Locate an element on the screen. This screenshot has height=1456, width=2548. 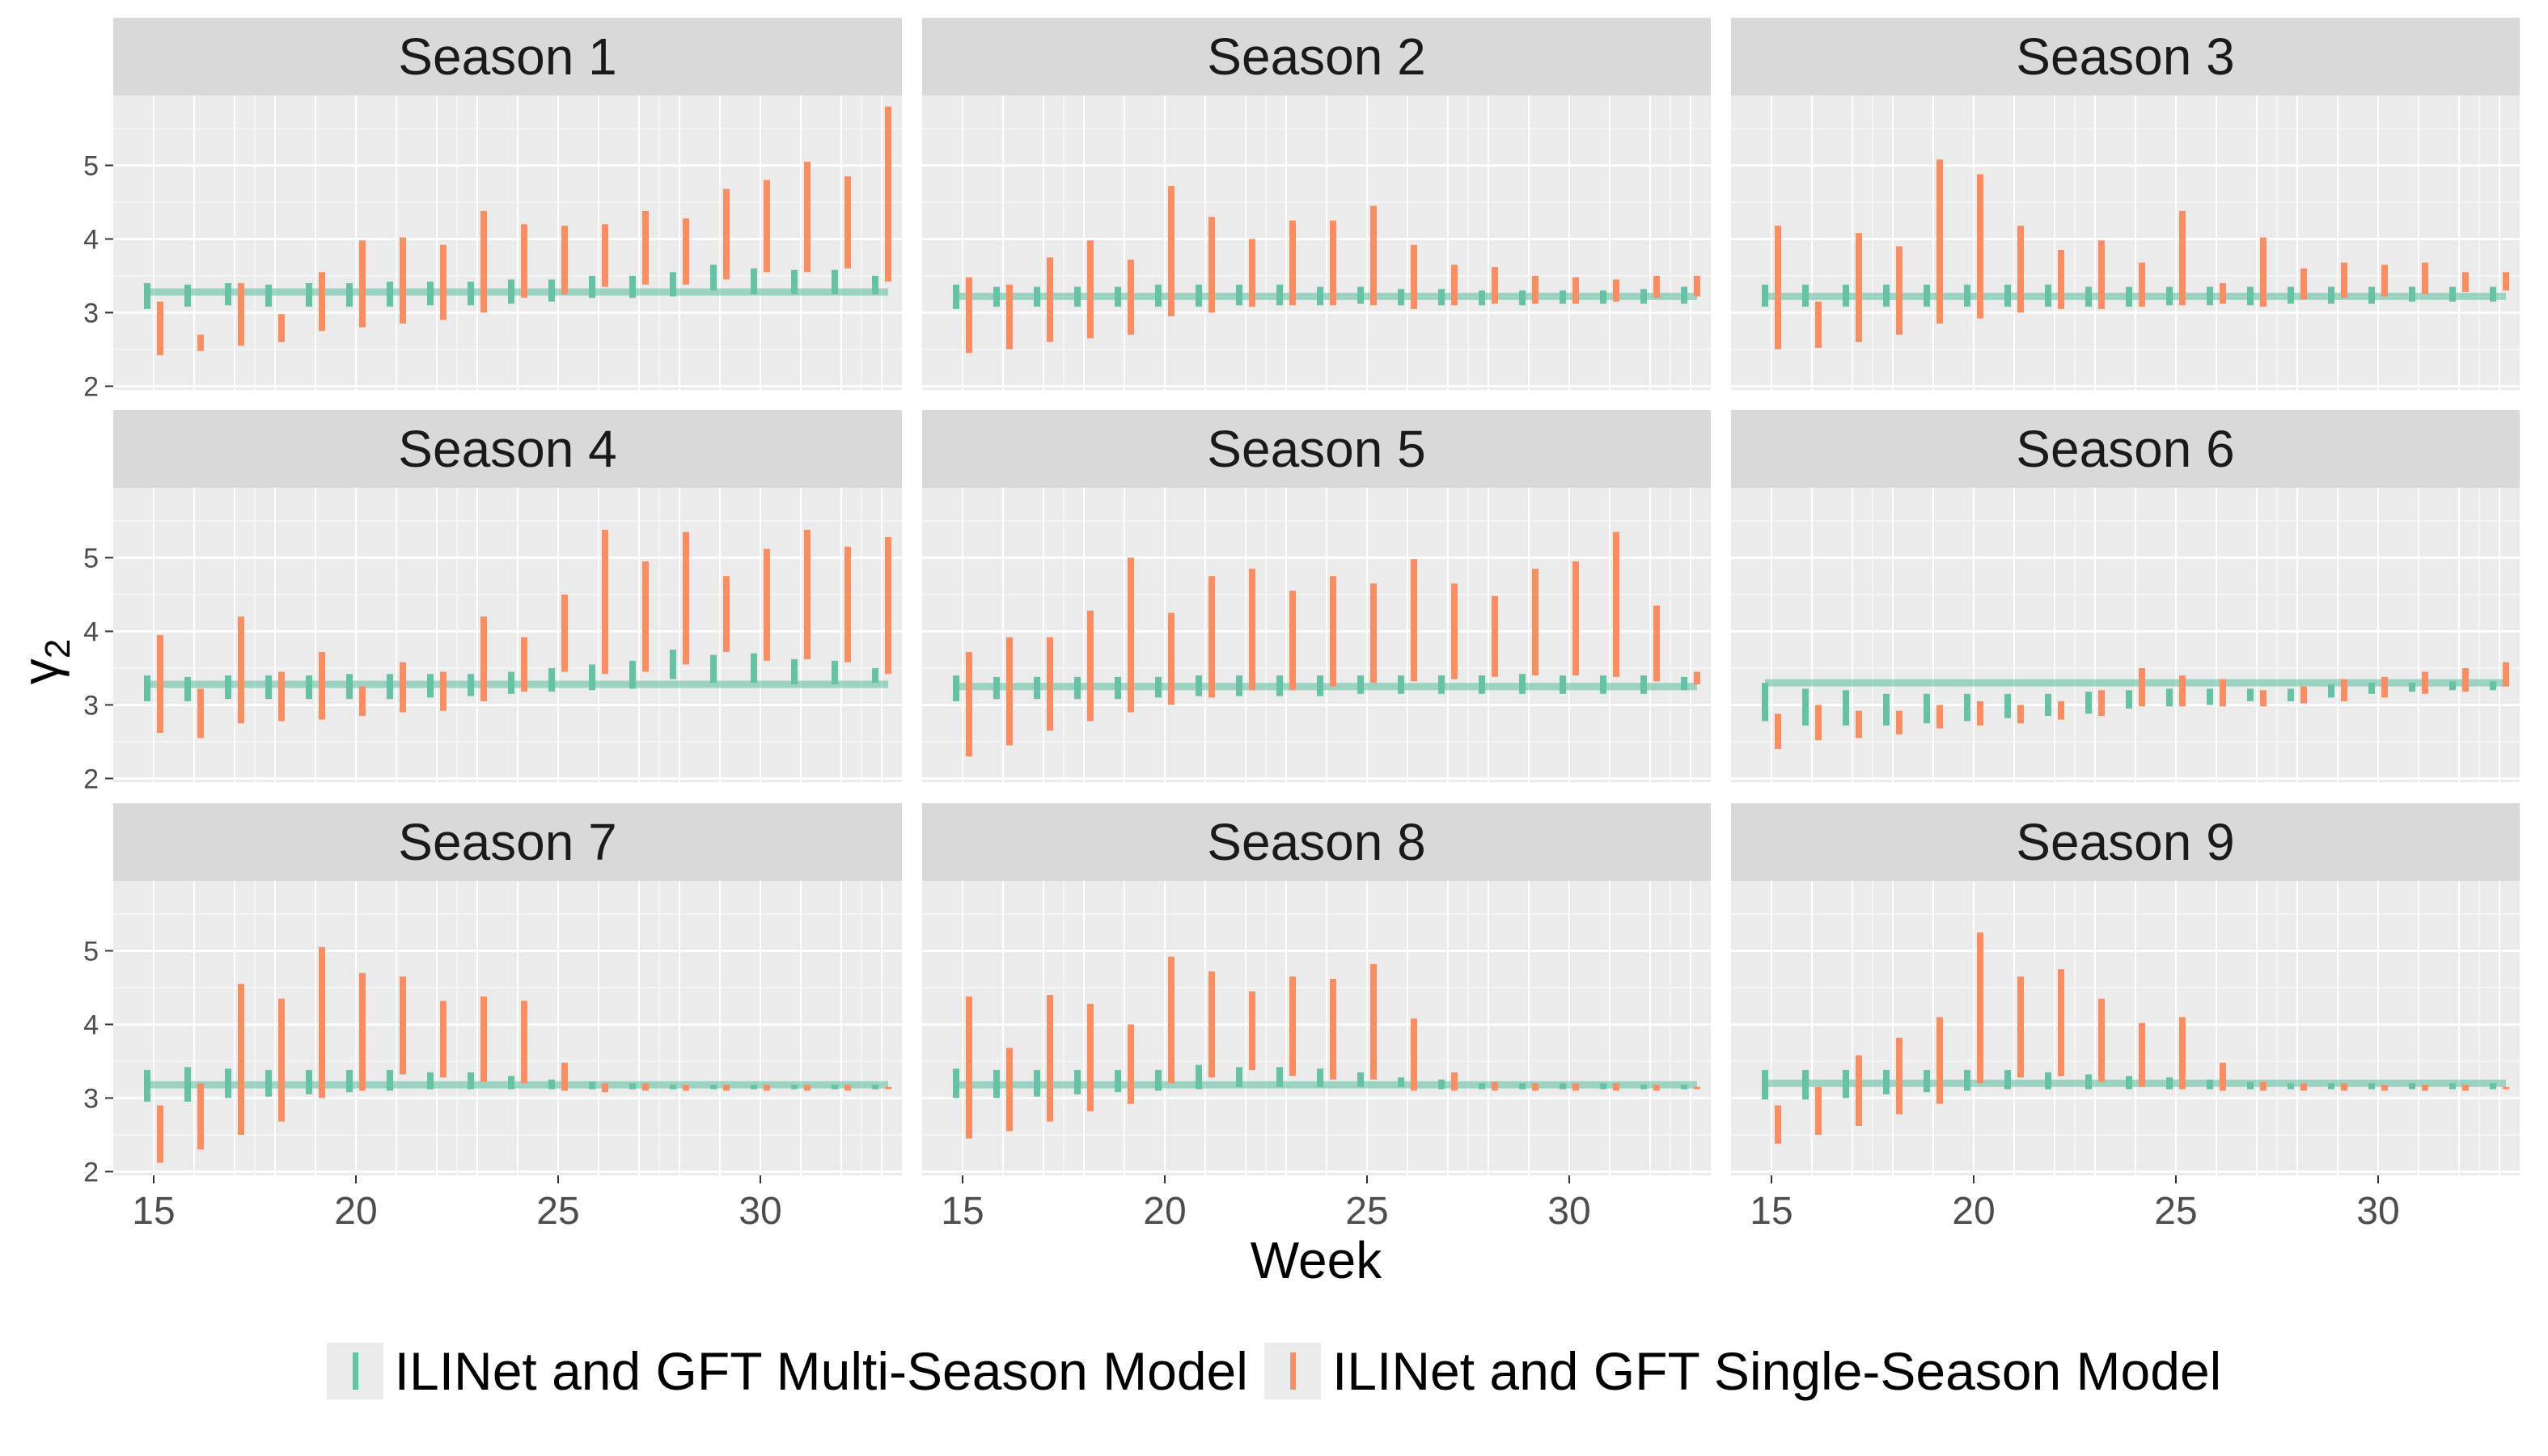
panel-background is located at coordinates (507, 242).